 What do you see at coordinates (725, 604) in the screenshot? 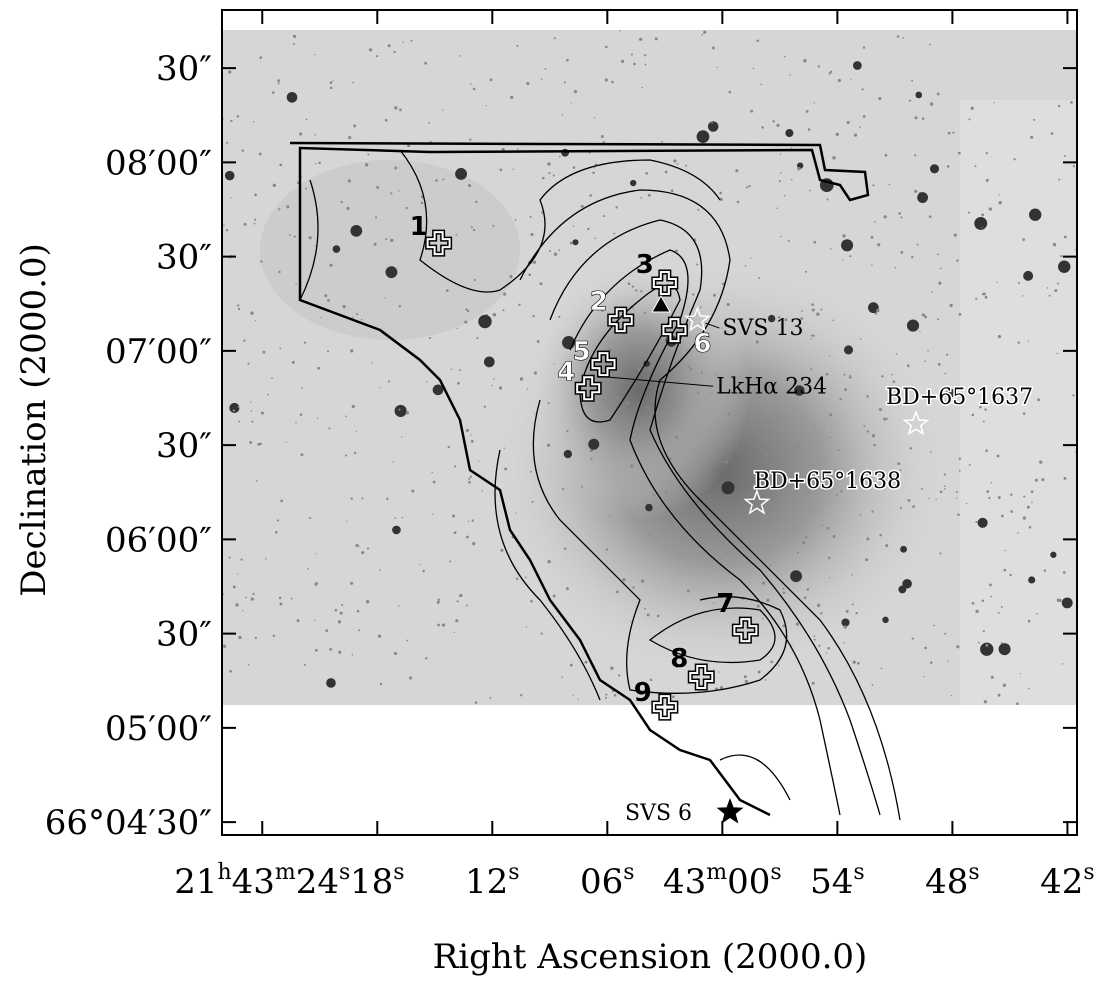
I see `source-label: 7` at bounding box center [725, 604].